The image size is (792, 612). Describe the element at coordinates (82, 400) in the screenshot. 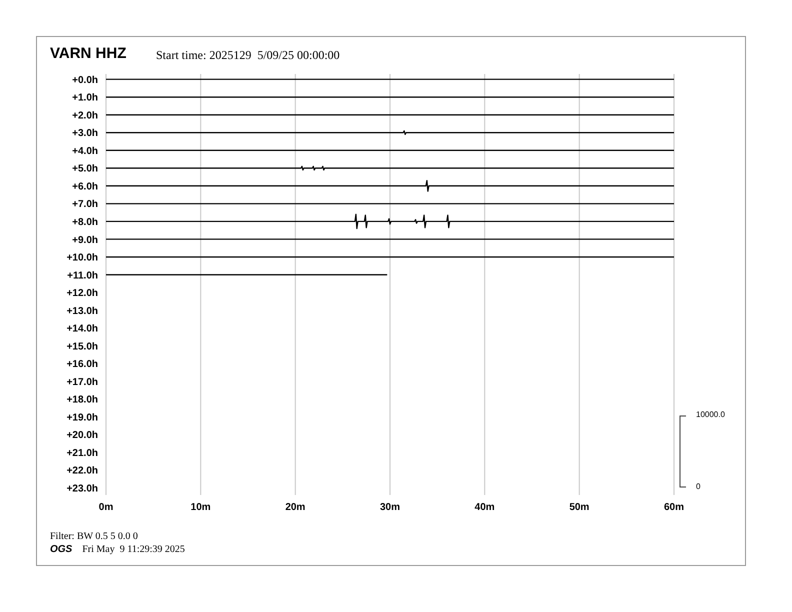

I see `y-tick-label: +18.0h` at that location.